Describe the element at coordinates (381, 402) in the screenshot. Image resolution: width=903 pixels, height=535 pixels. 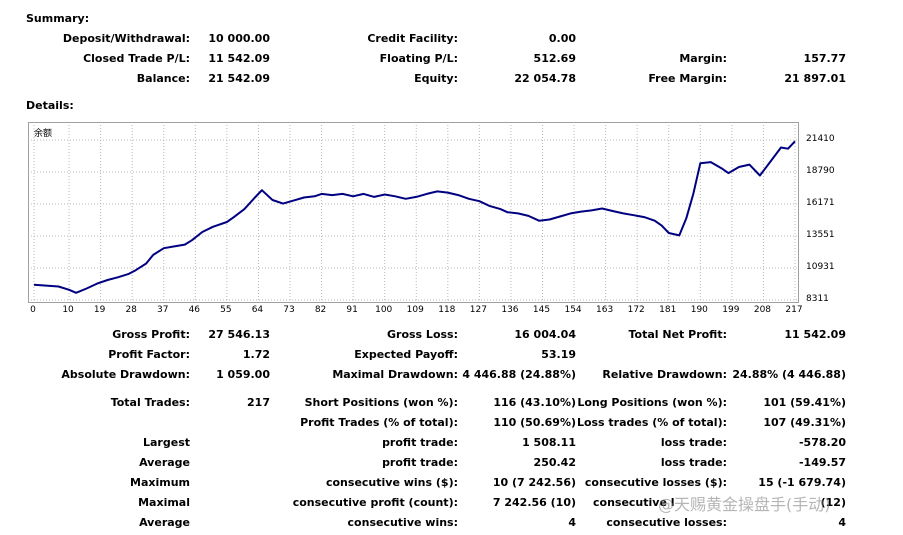
I see `short-positions-label: Short Positions (won %):` at that location.